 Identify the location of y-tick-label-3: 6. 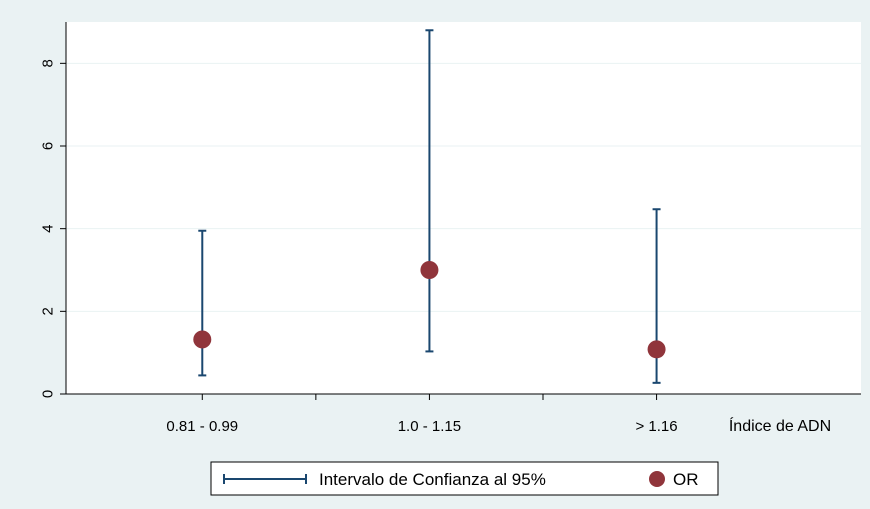
(48, 146).